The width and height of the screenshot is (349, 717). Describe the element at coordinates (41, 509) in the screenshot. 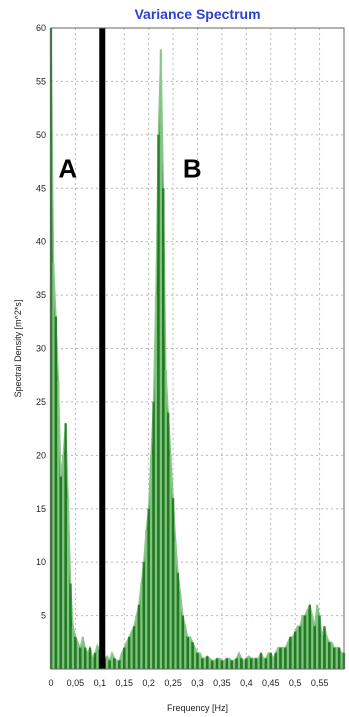

I see `y-tick-label: 15` at that location.